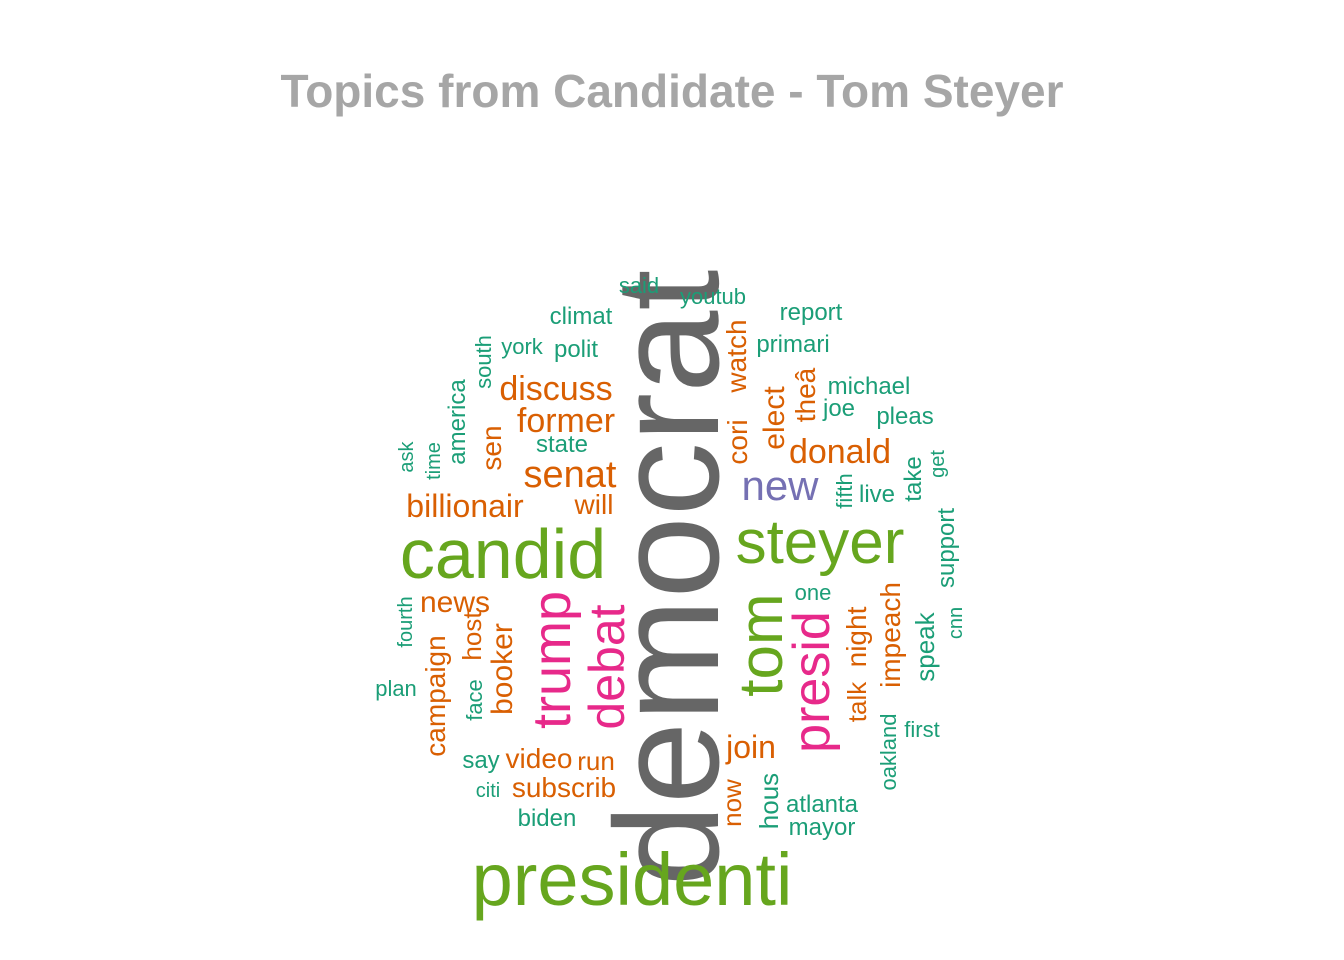 Image resolution: width=1344 pixels, height=960 pixels. I want to click on word-cori: cori, so click(737, 441).